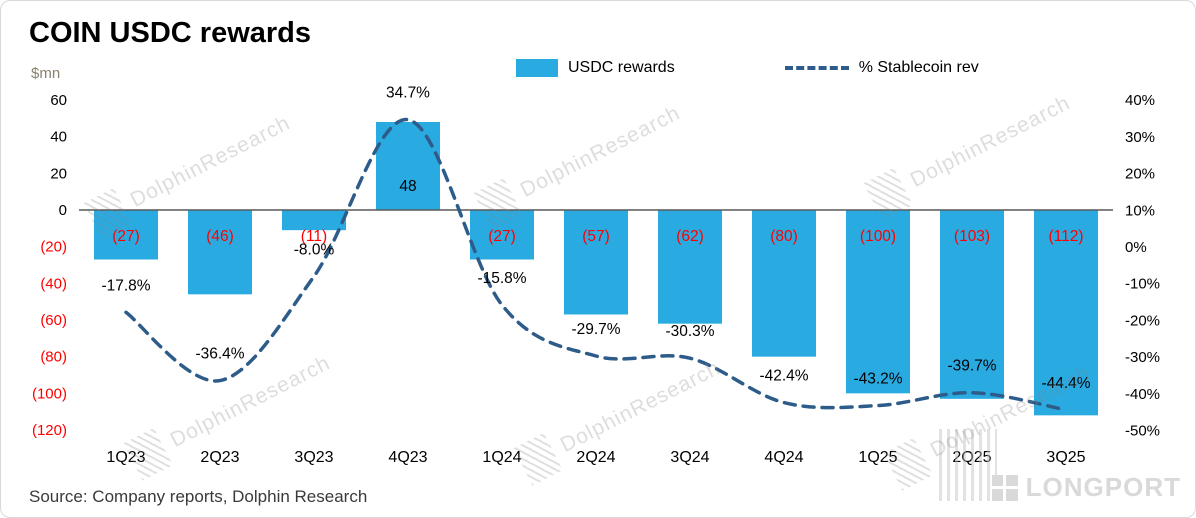  I want to click on bar-value-label: 48, so click(407, 186).